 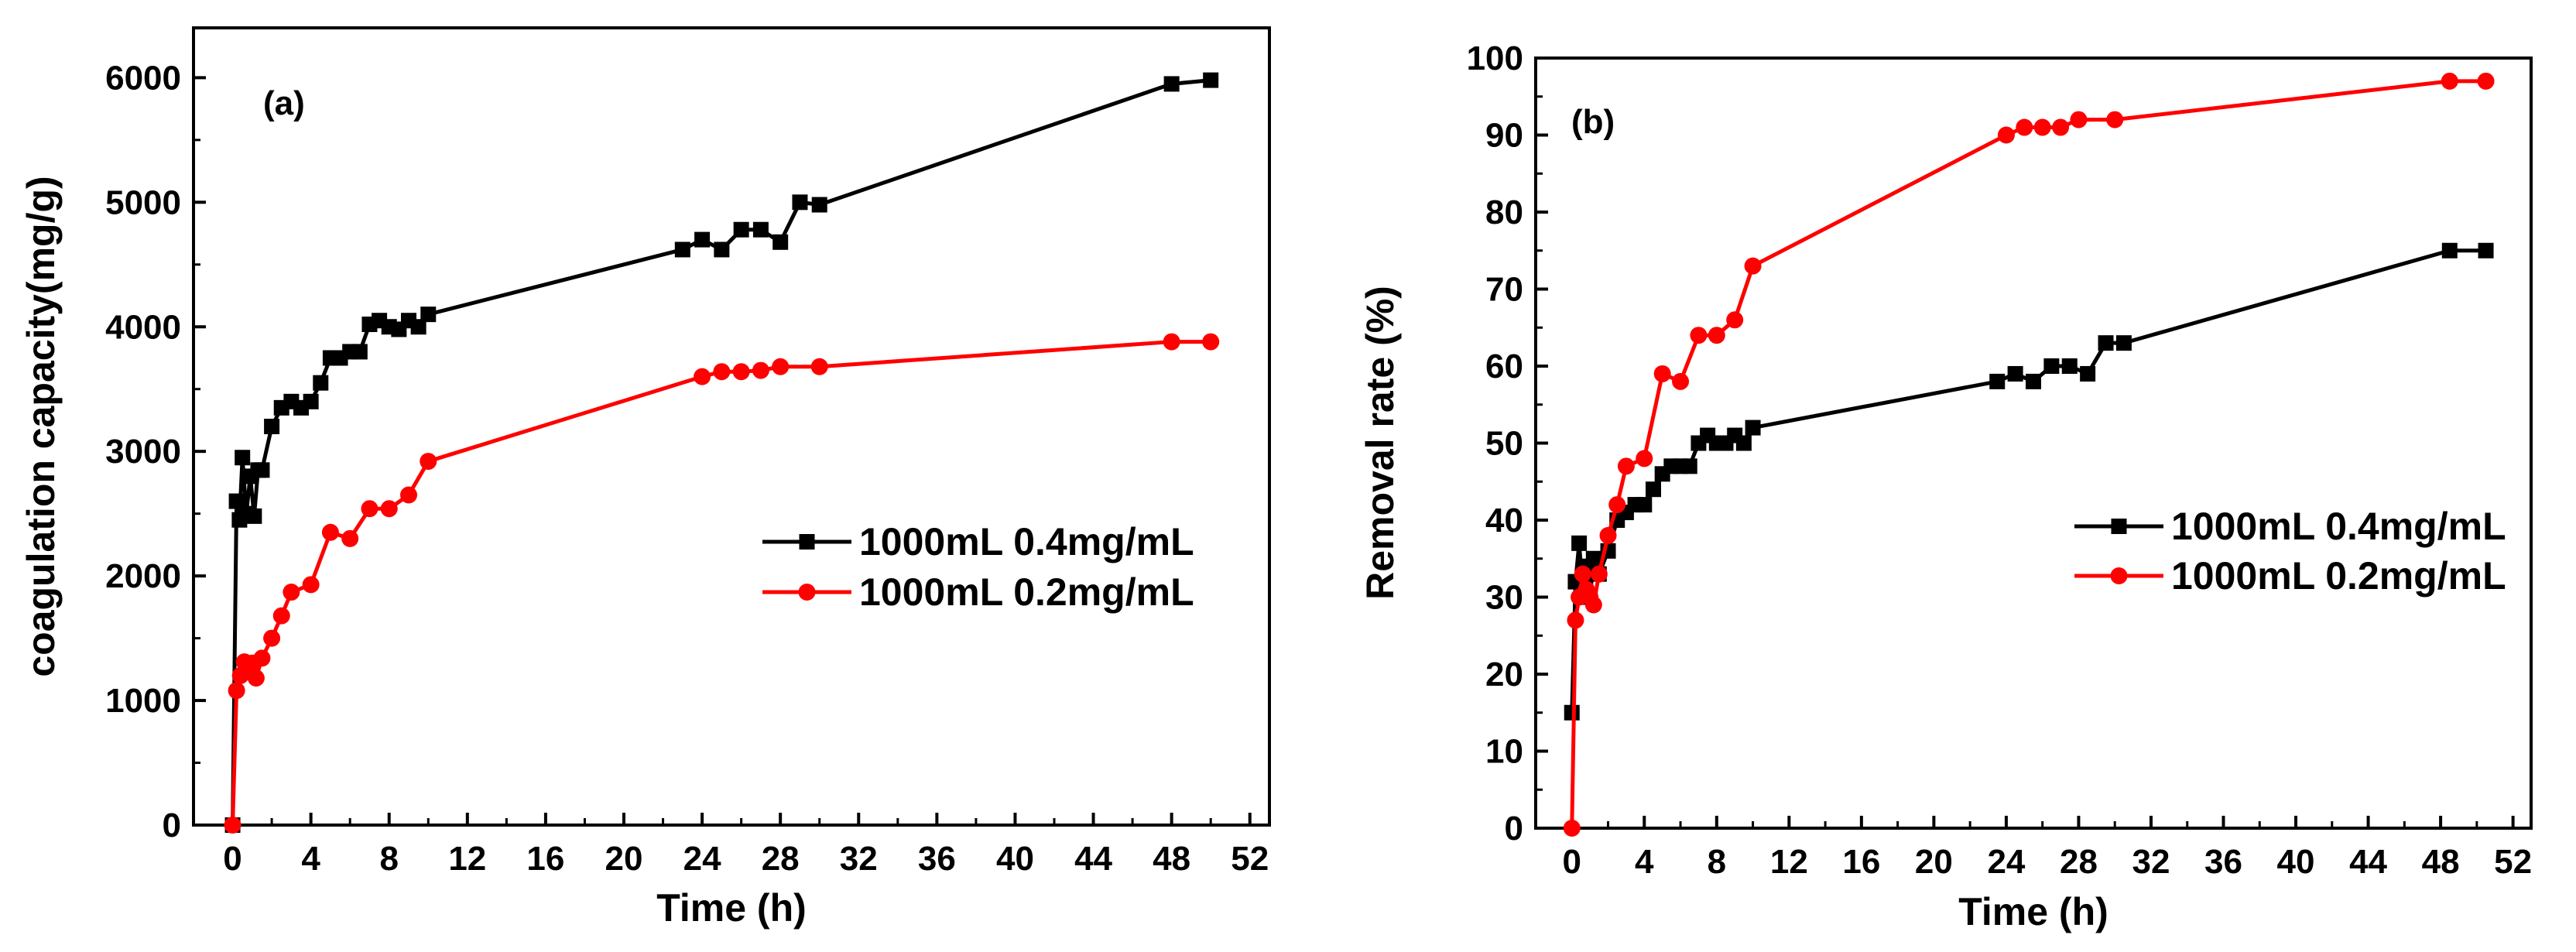 I want to click on x-tick-label: 36, so click(x=2223, y=862).